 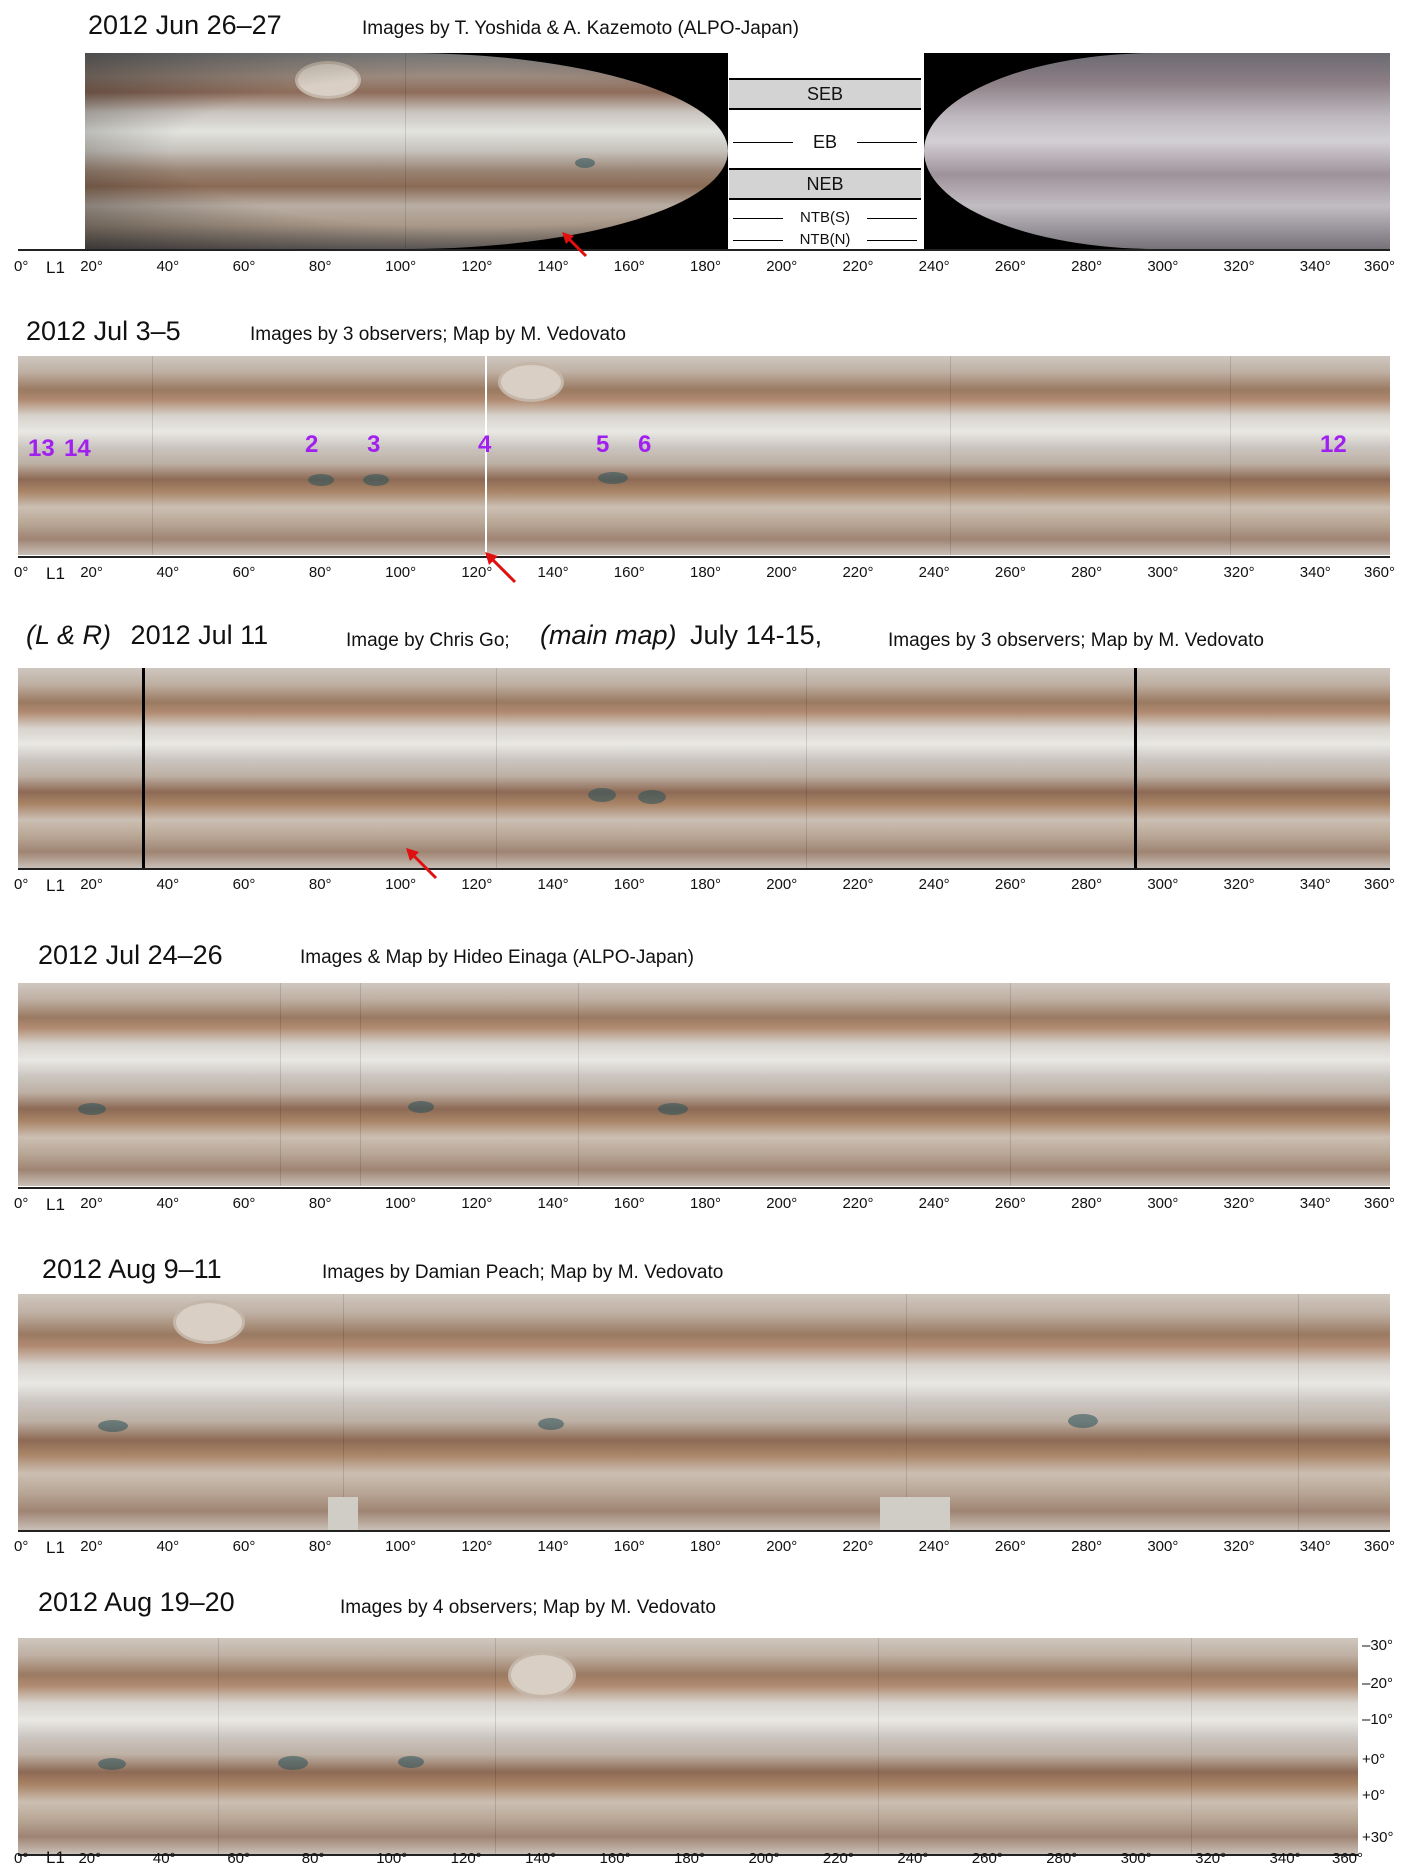 I want to click on legend-seb: SEB, so click(x=825, y=94).